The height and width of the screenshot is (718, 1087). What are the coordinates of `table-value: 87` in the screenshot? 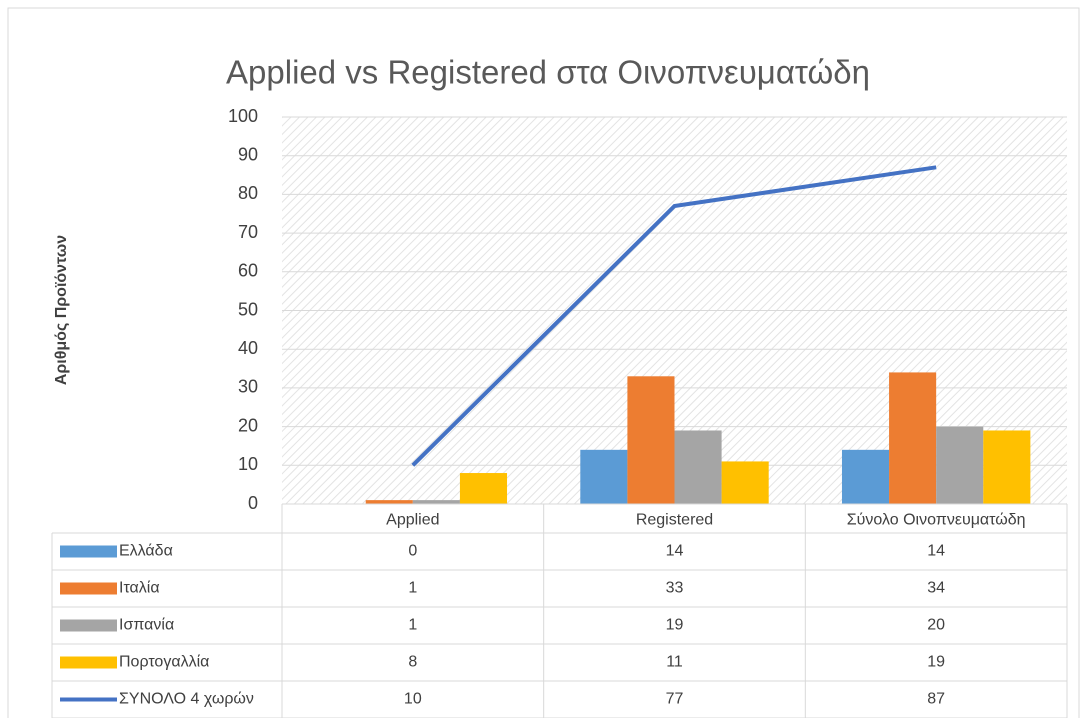 It's located at (936, 699).